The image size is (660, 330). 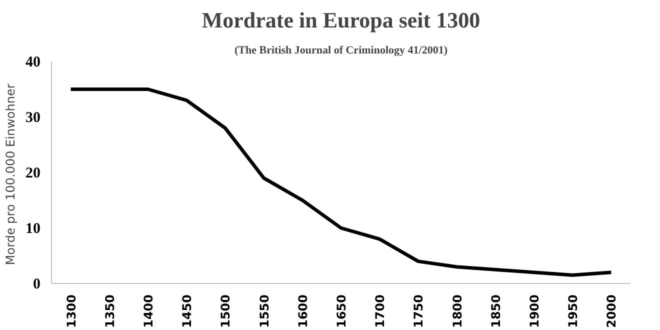 What do you see at coordinates (573, 311) in the screenshot?
I see `x-tick-label: 1950` at bounding box center [573, 311].